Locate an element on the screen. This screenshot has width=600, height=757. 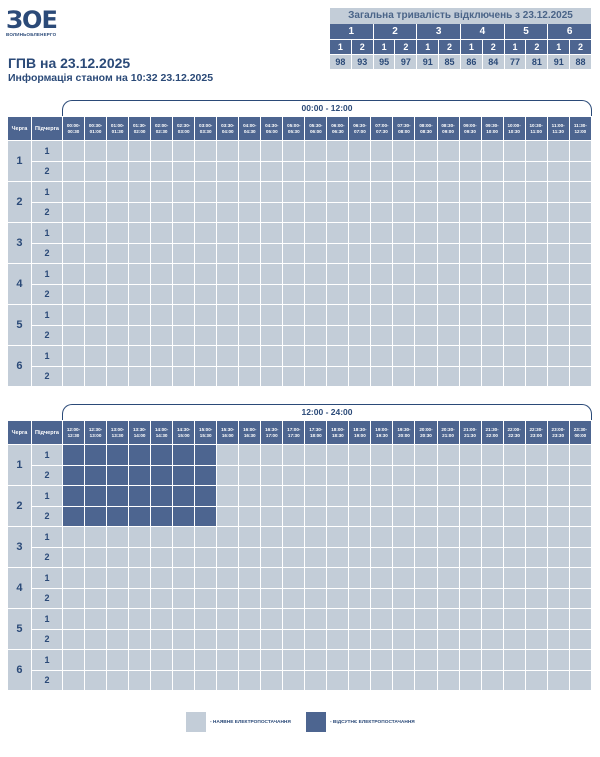
summary-duration-value: 85 is located at coordinates (450, 62).